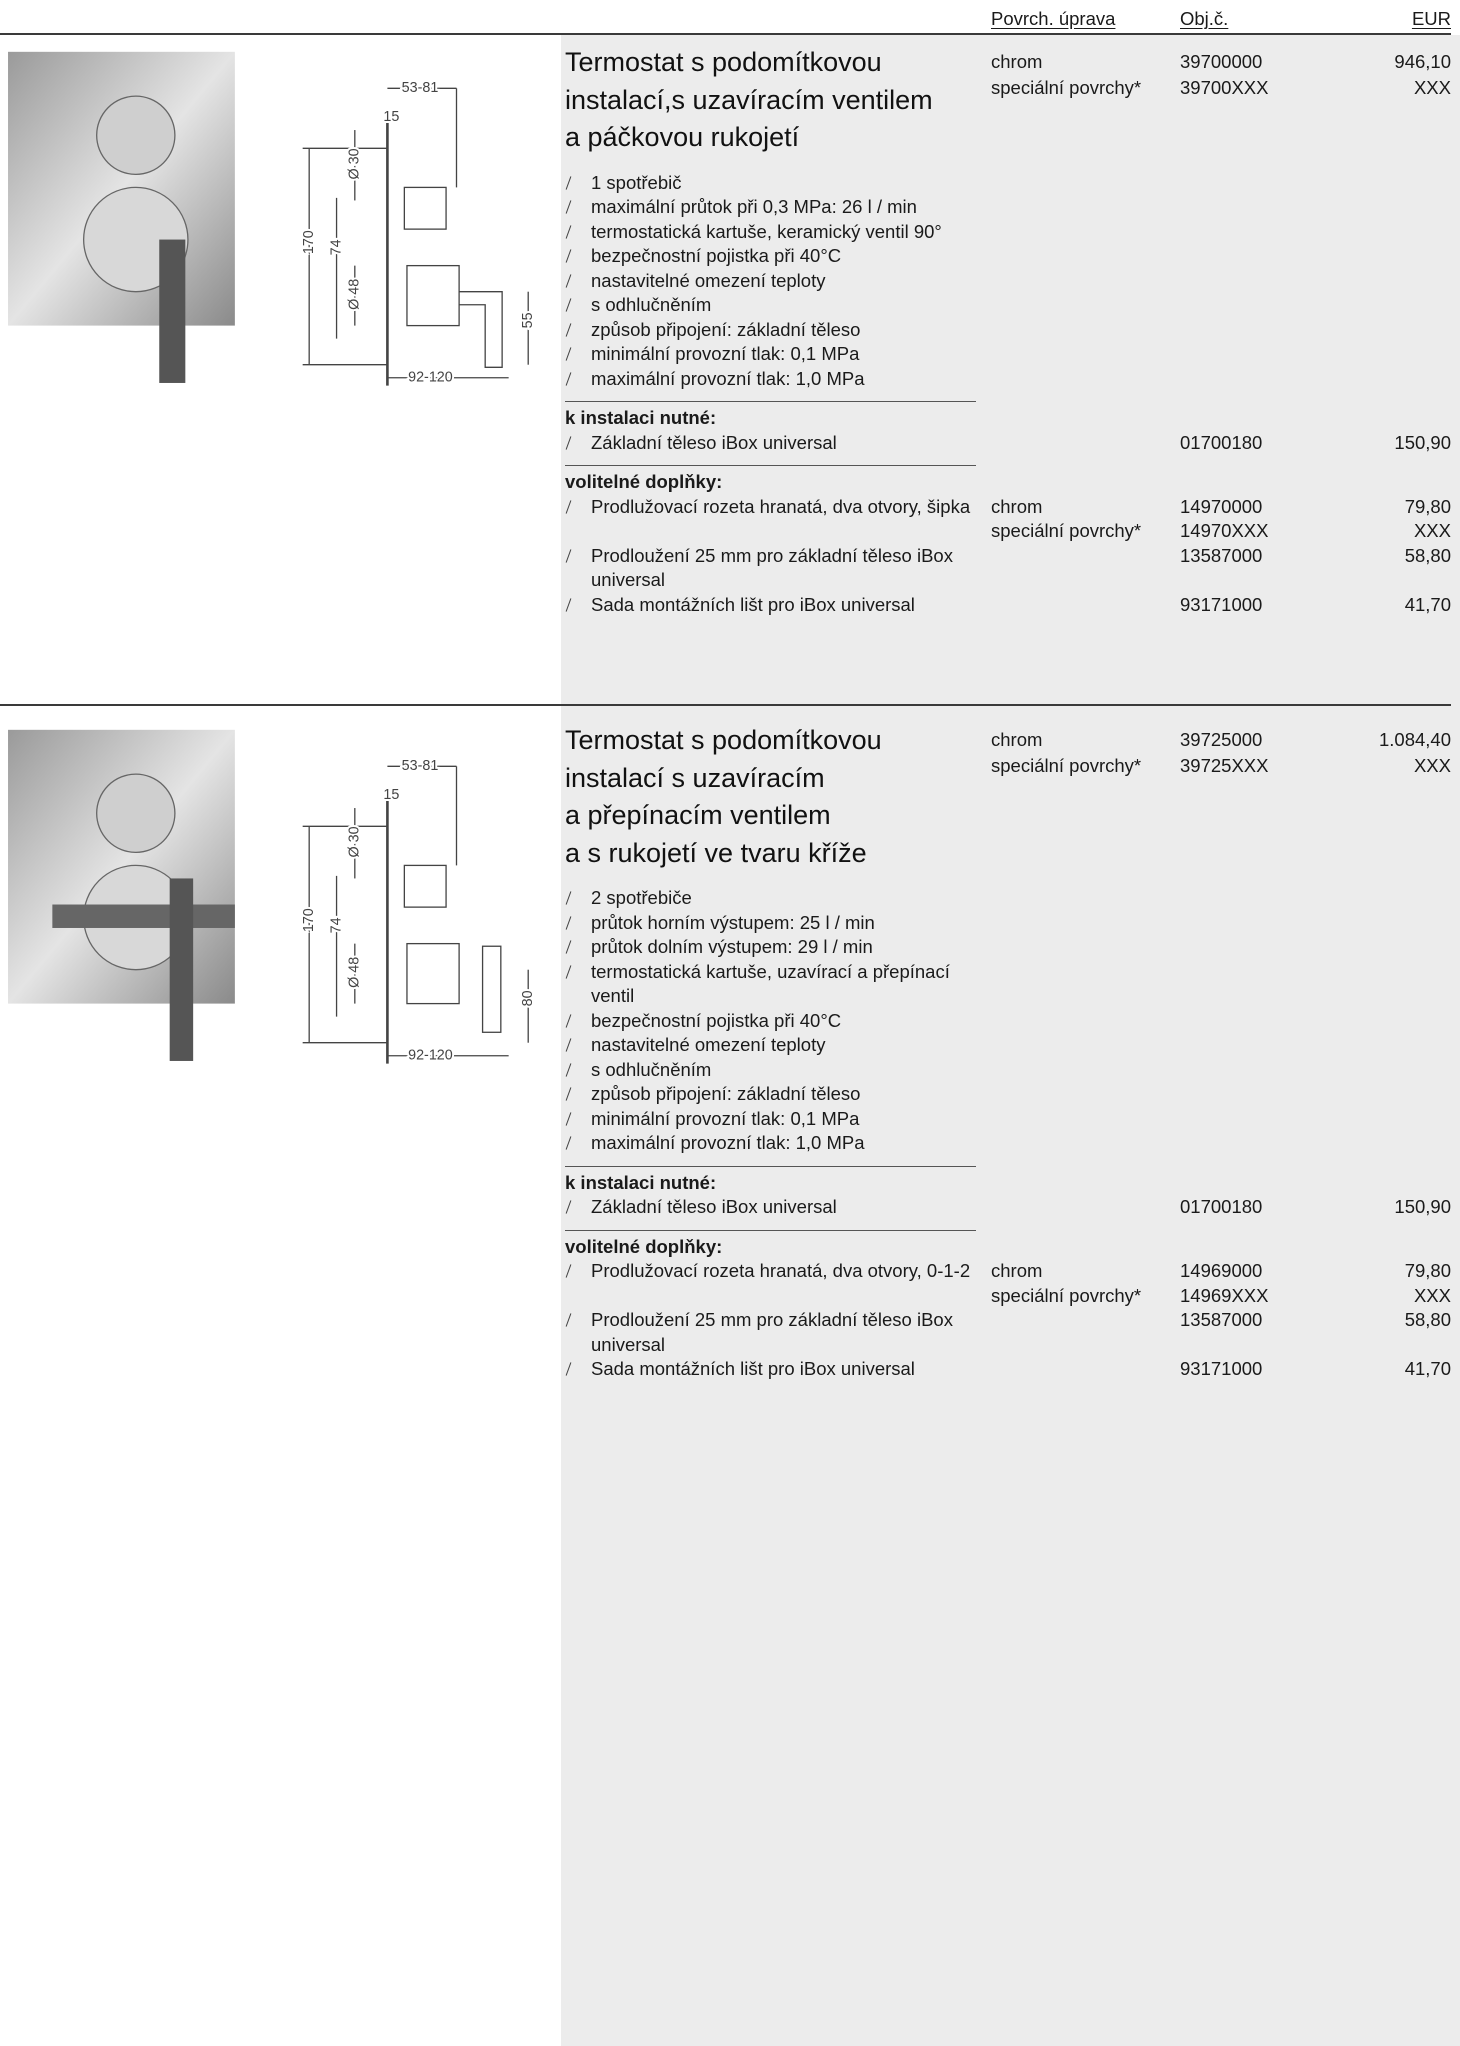 This screenshot has width=1460, height=2046. Describe the element at coordinates (1066, 765) in the screenshot. I see `finish: speciální povrchy*` at that location.